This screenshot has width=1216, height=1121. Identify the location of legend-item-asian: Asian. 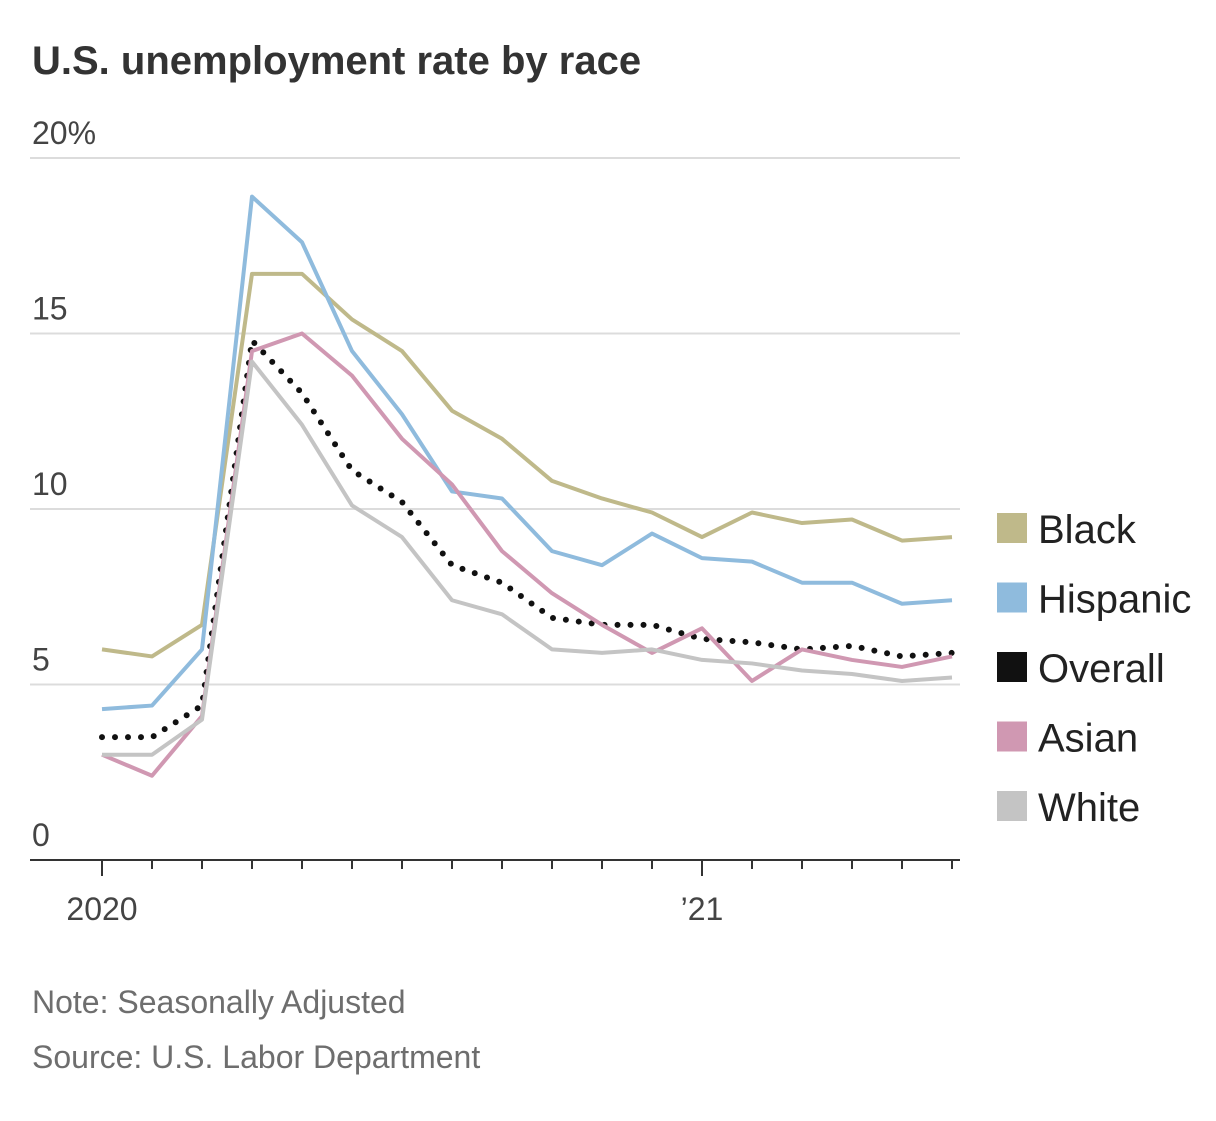
(1067, 739).